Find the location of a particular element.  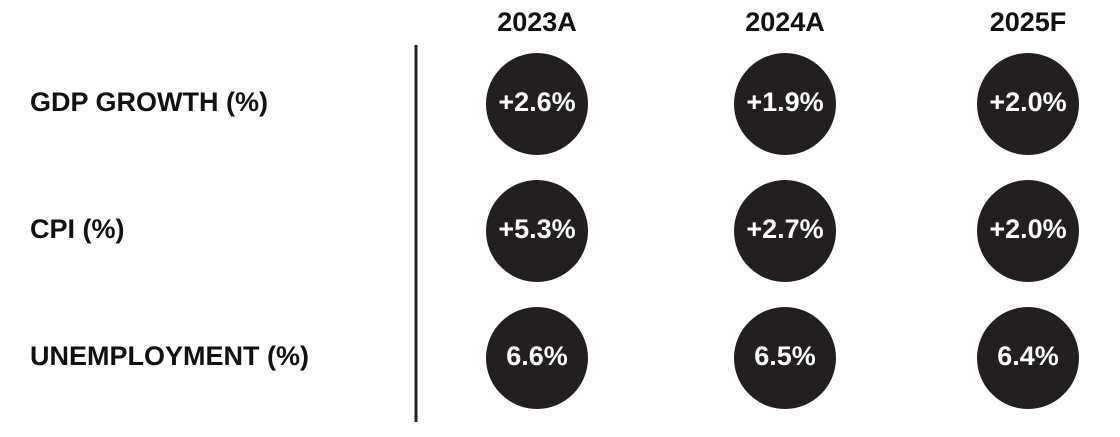

value-text: +2.7% is located at coordinates (784, 229).